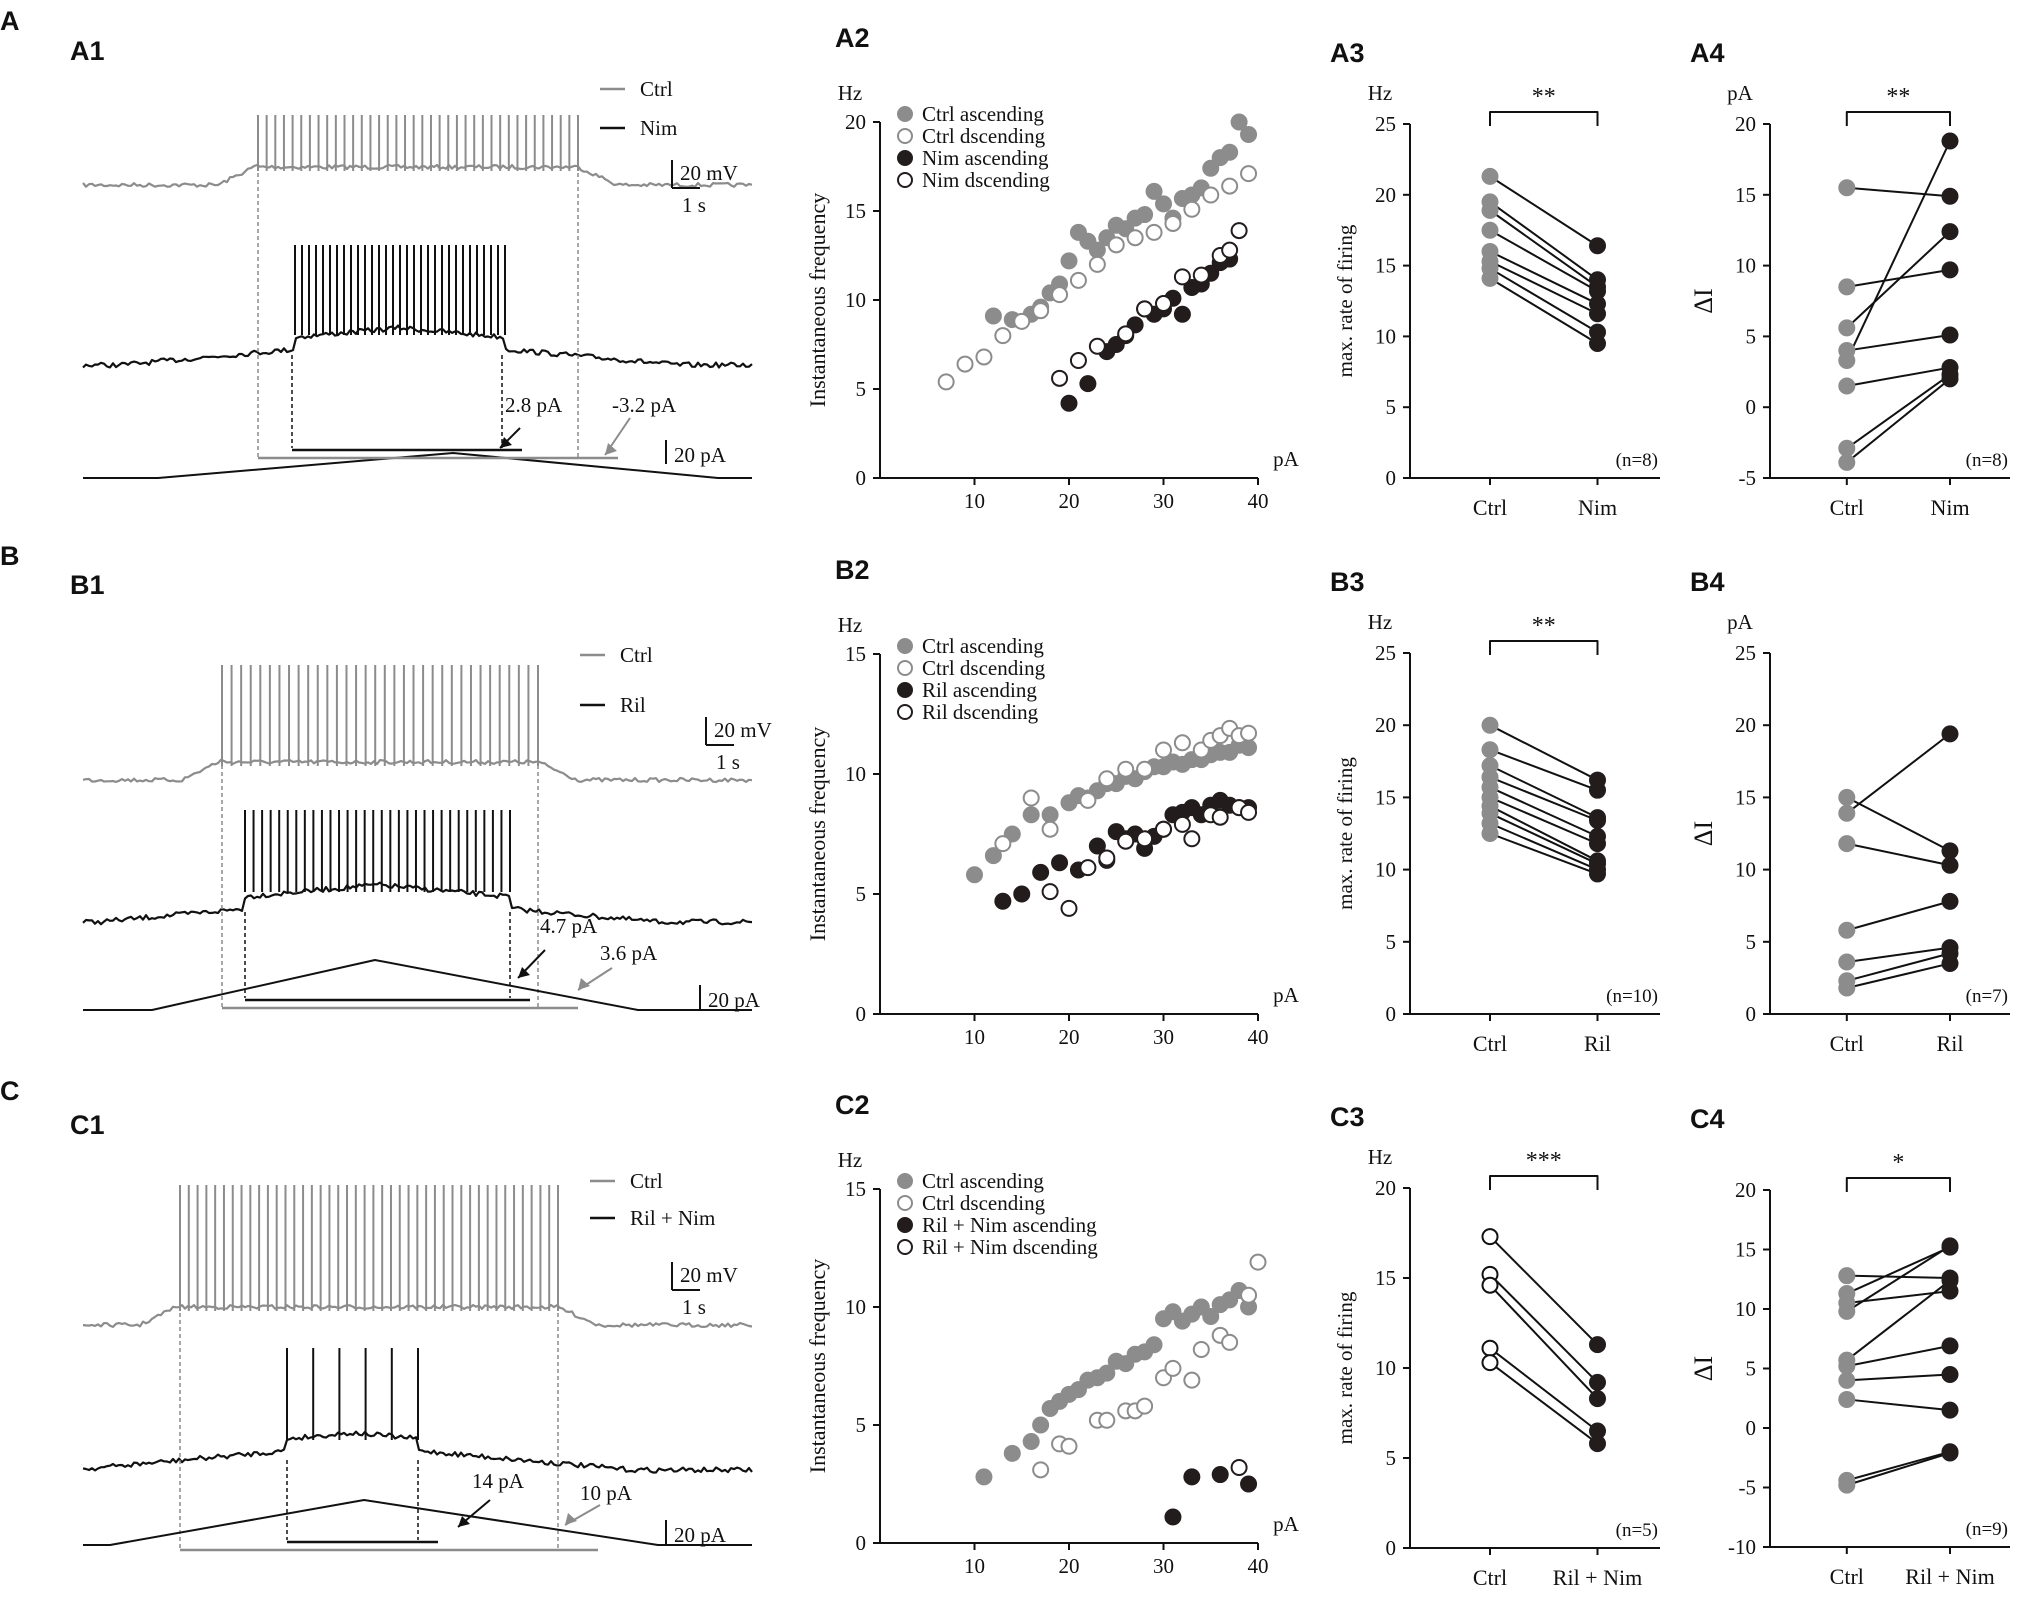 This screenshot has height=1597, width=2018. Describe the element at coordinates (1987, 1529) in the screenshot. I see `n-label: (n=9)` at that location.